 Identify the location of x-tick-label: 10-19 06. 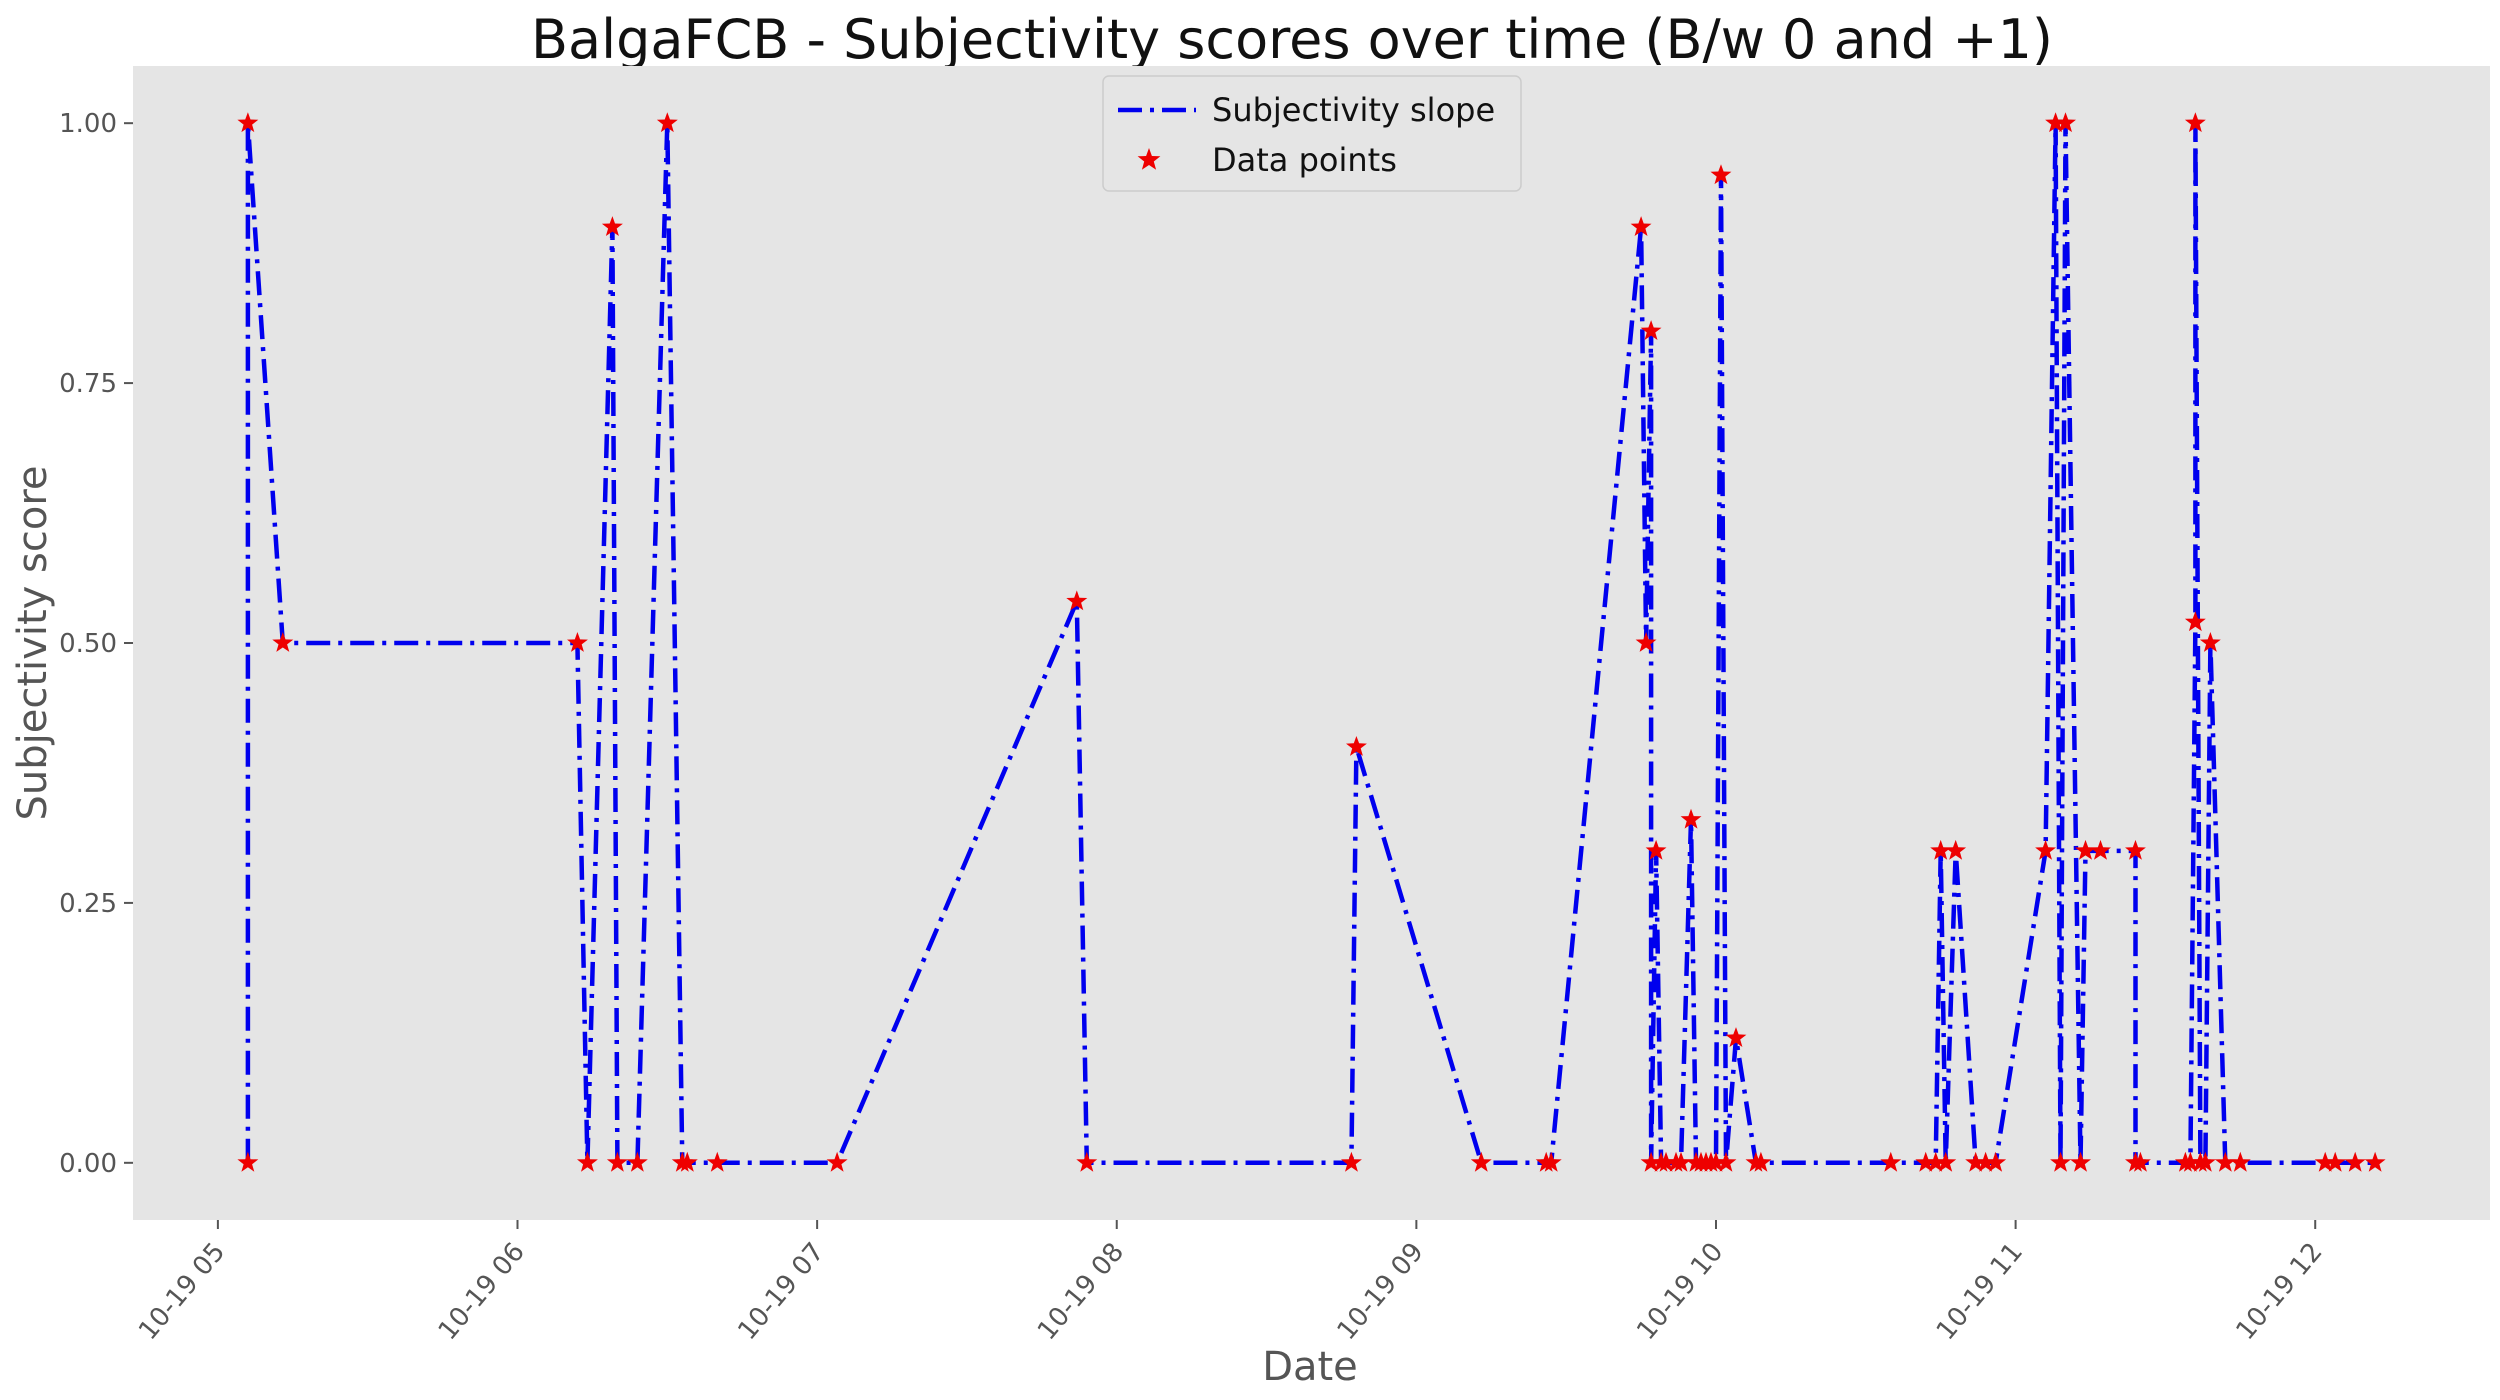
(482, 1291).